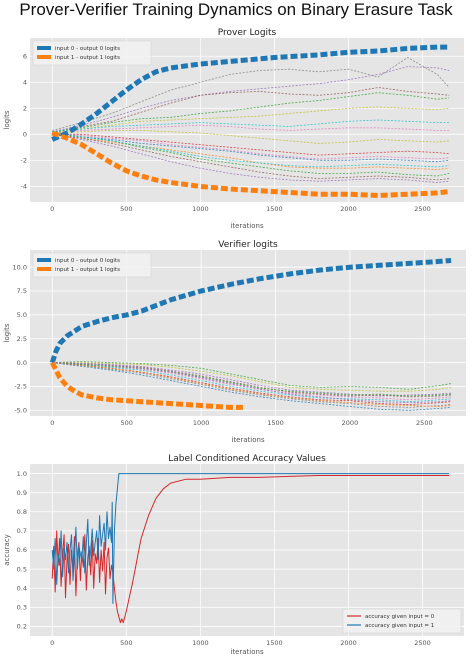  Describe the element at coordinates (247, 33) in the screenshot. I see `chart-title: Prover Logits` at that location.